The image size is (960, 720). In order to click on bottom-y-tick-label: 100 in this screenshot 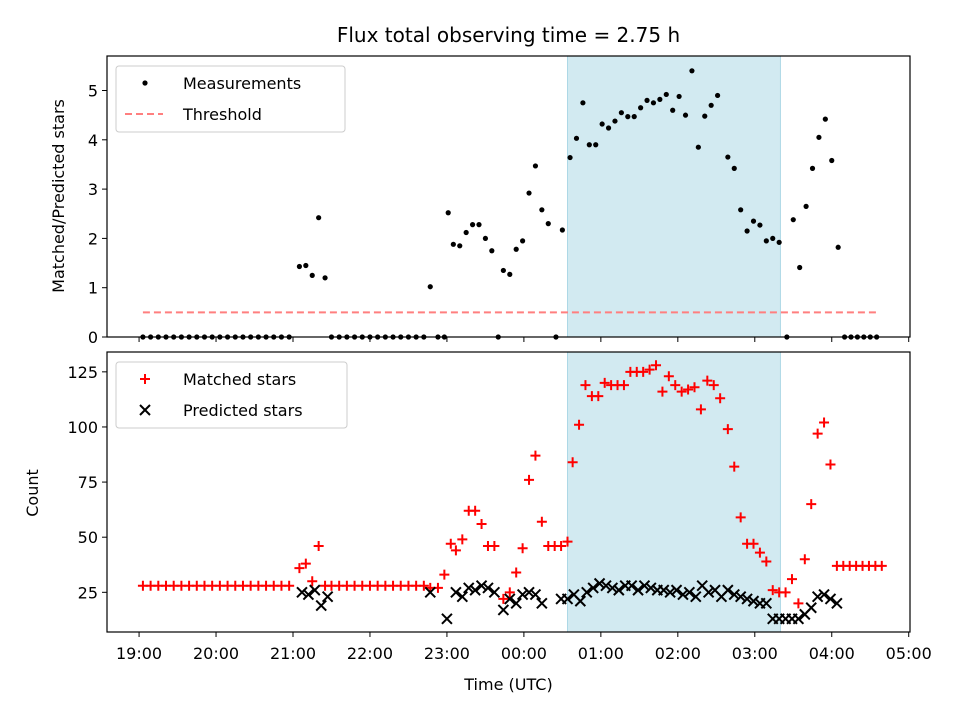, I will do `click(82, 427)`.